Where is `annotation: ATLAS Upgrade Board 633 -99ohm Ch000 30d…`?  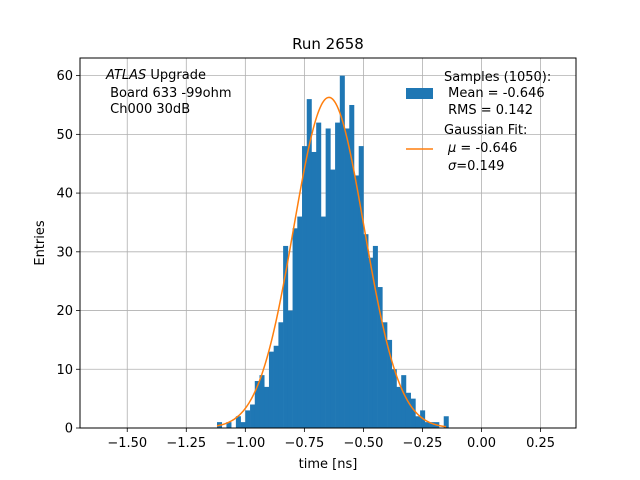
annotation: ATLAS Upgrade Board 633 -99ohm Ch000 30d… is located at coordinates (168, 92).